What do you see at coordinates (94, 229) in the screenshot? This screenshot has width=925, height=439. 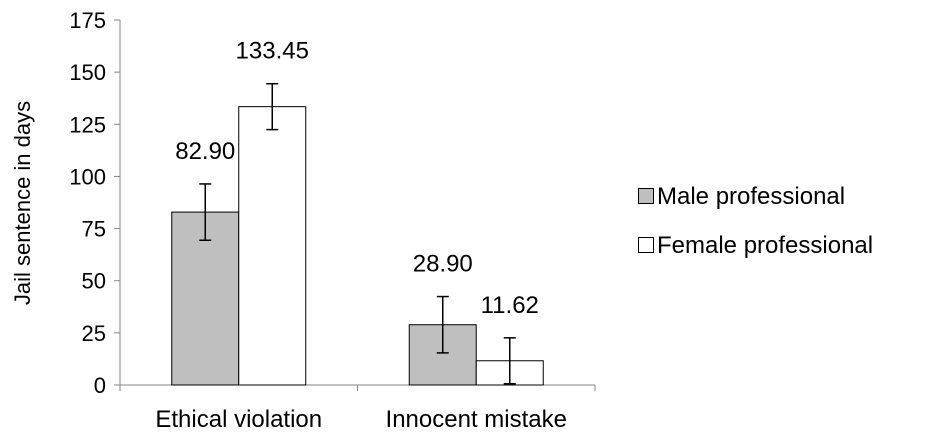 I see `y-tick-label: 75` at bounding box center [94, 229].